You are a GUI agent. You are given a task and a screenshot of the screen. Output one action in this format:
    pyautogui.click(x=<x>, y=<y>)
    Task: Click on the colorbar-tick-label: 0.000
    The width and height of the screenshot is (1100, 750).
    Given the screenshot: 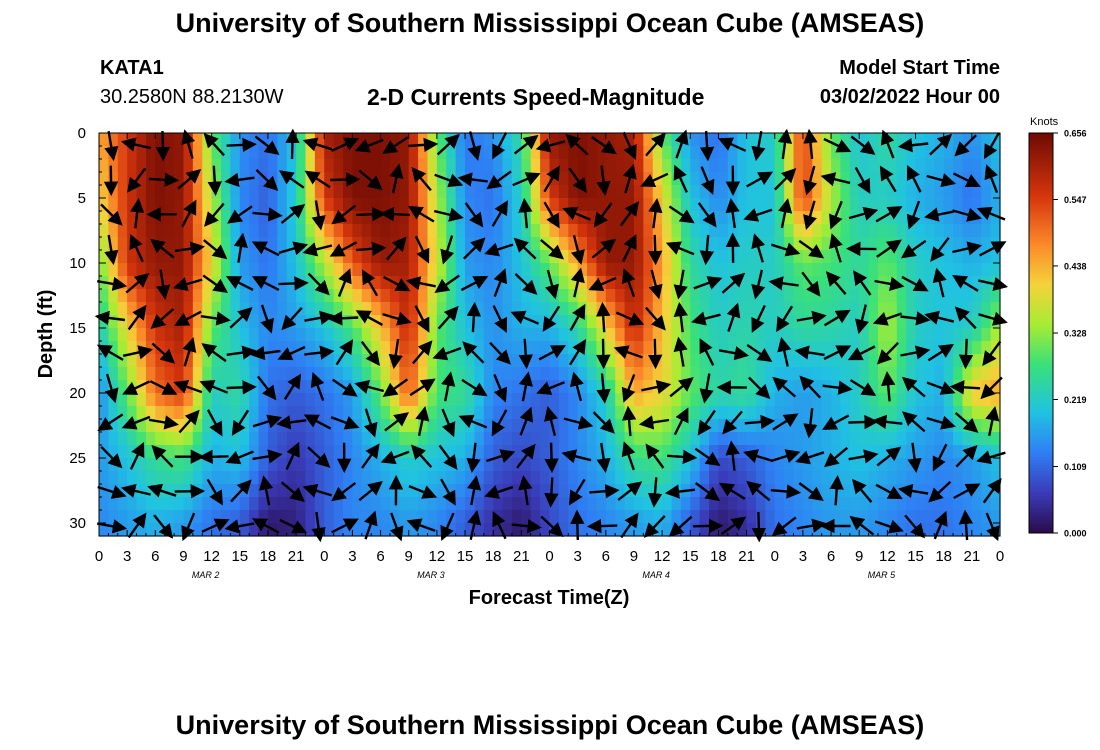 What is the action you would take?
    pyautogui.click(x=1075, y=534)
    